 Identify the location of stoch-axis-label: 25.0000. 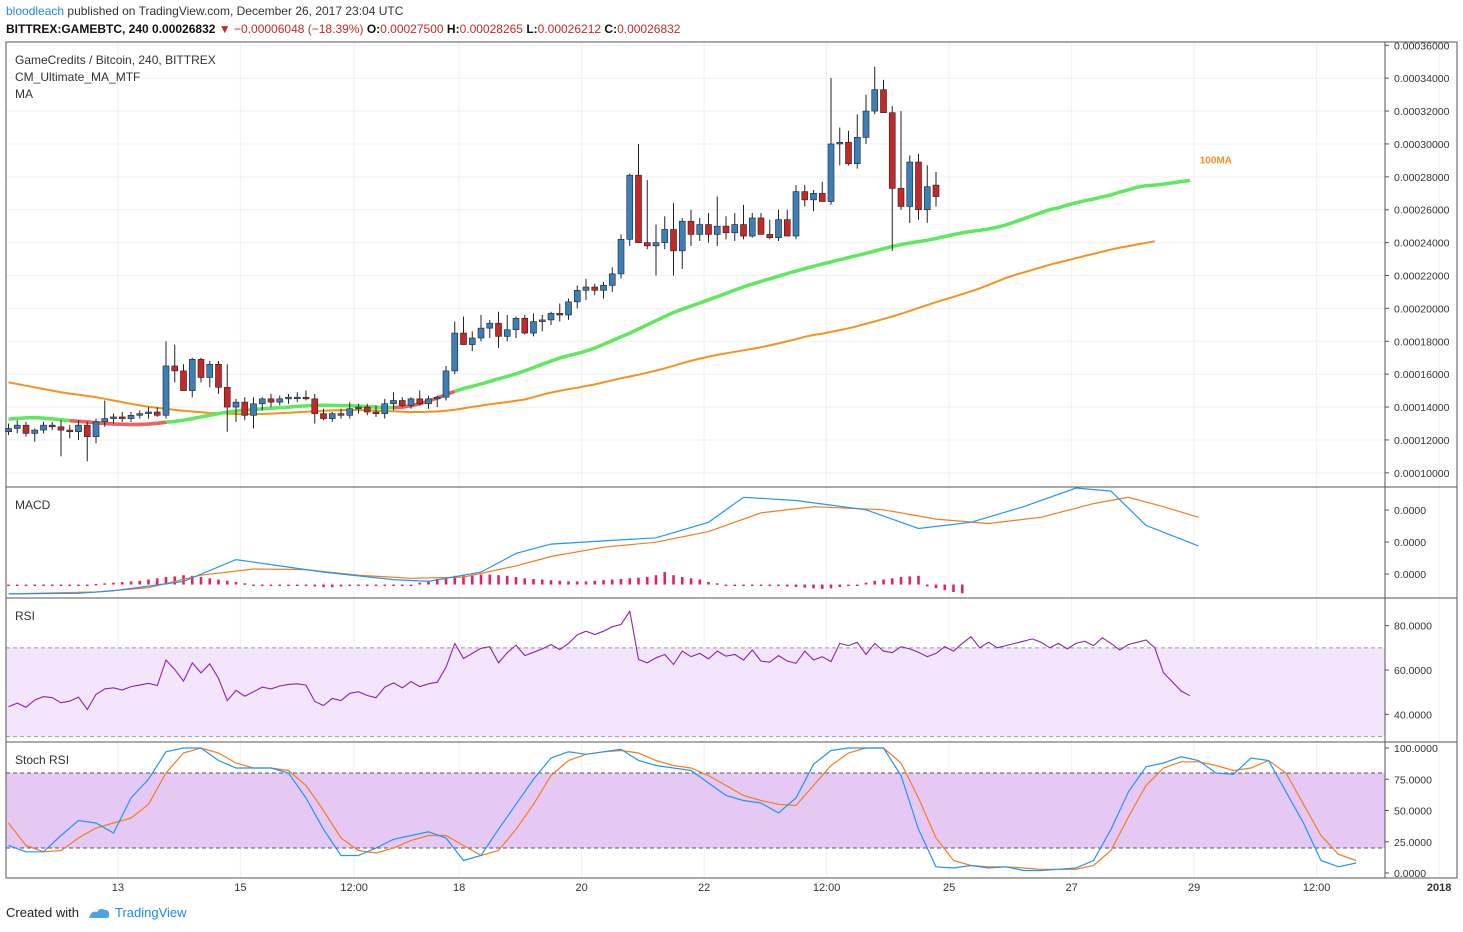
(1413, 843).